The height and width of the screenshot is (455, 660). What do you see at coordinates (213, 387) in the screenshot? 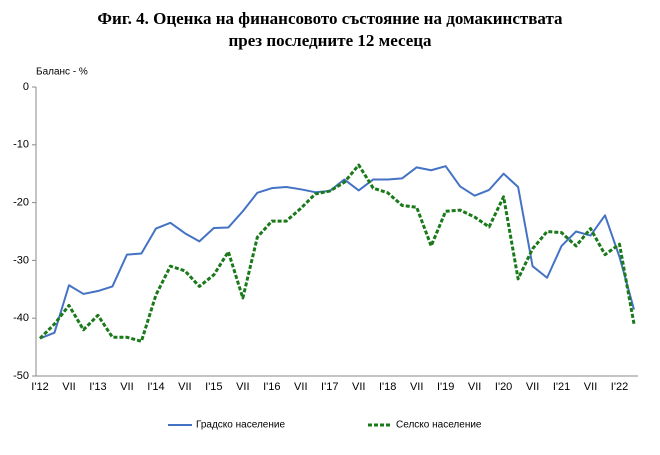
I see `x-tick-label: I'15` at bounding box center [213, 387].